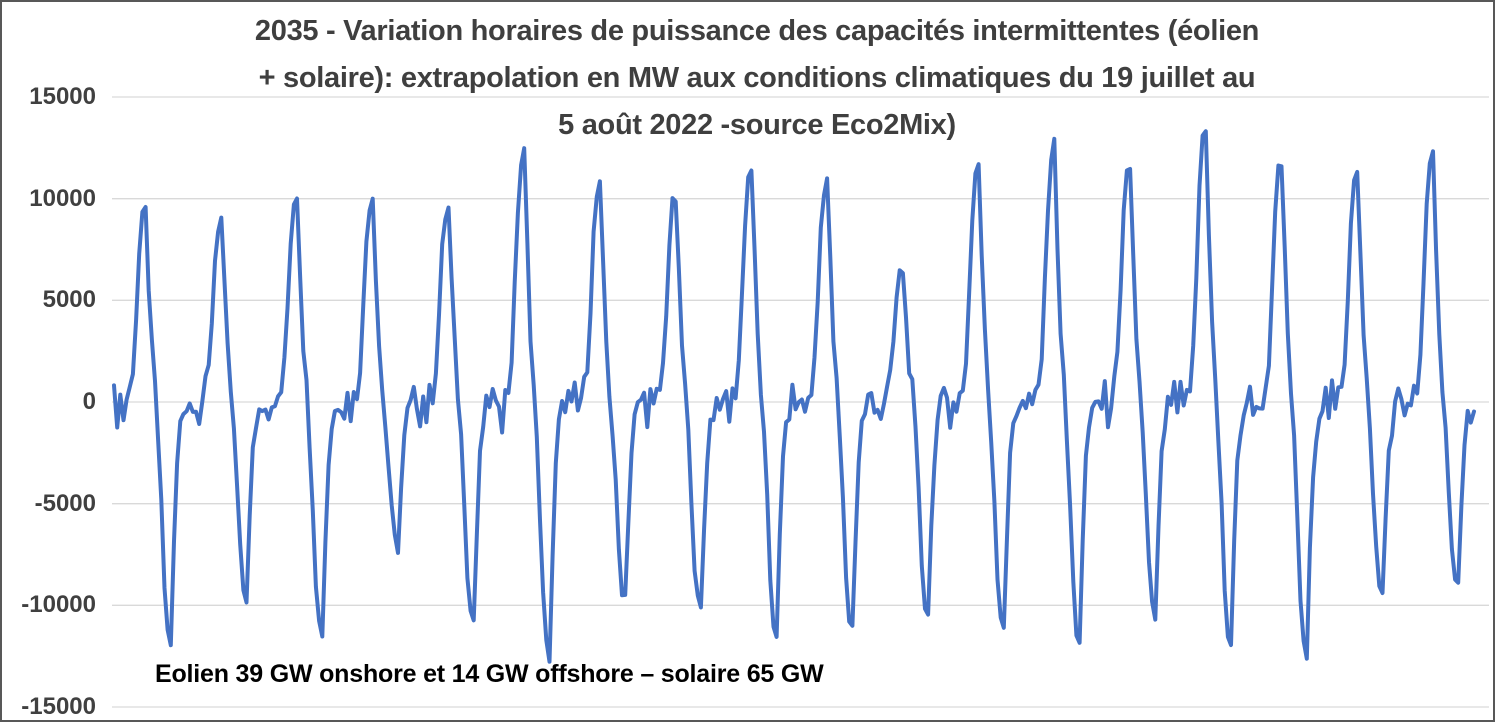 This screenshot has height=722, width=1495. Describe the element at coordinates (58, 706) in the screenshot. I see `y-tick-label: -15000` at that location.